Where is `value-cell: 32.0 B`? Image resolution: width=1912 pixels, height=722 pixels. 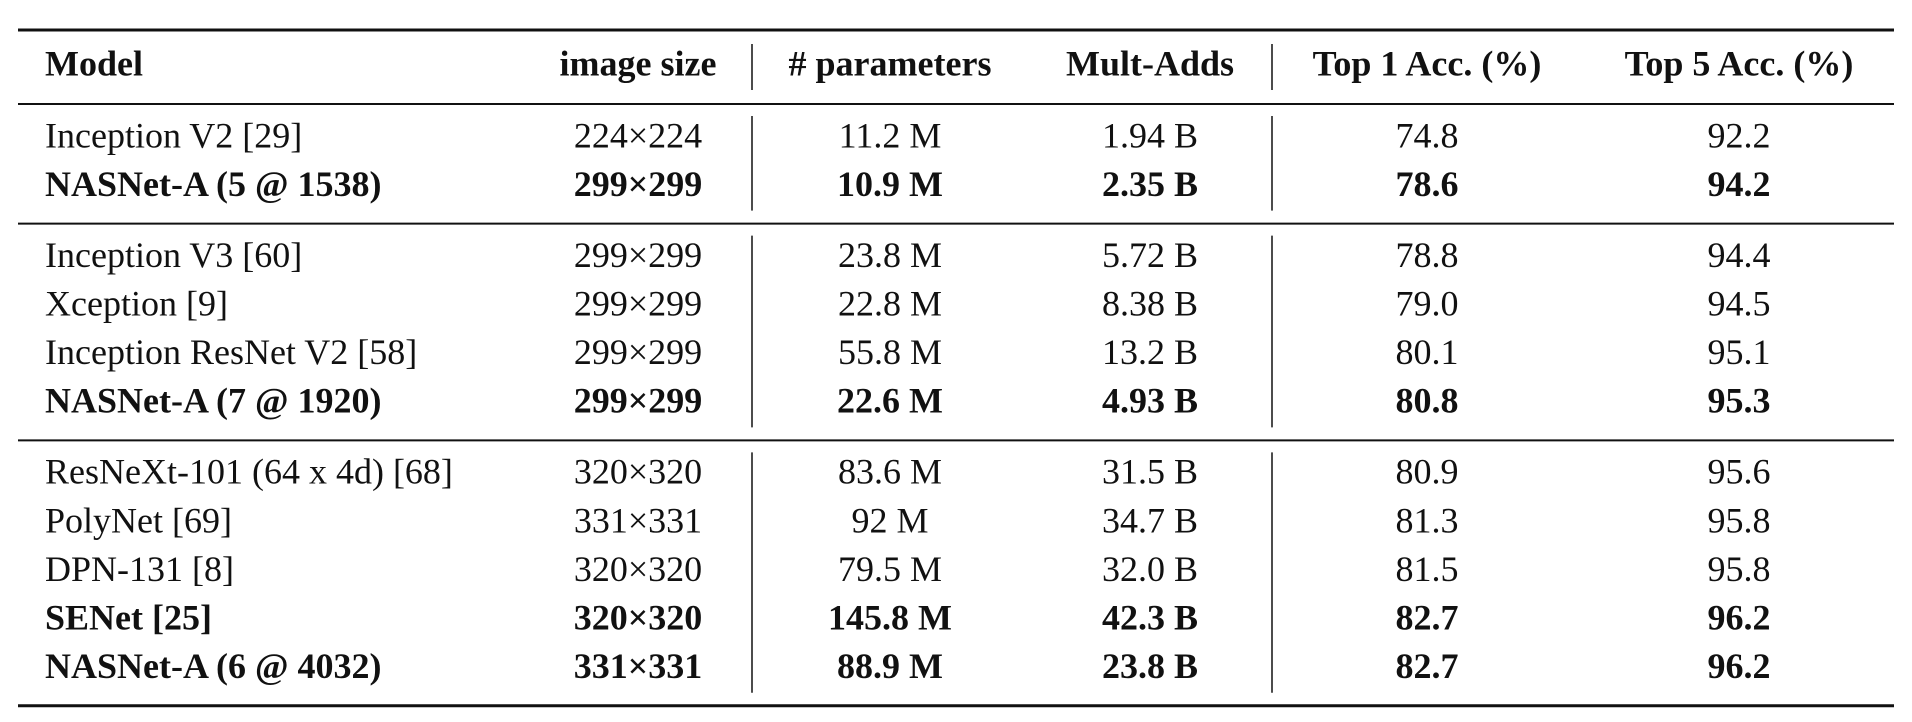
value-cell: 32.0 B is located at coordinates (1150, 569).